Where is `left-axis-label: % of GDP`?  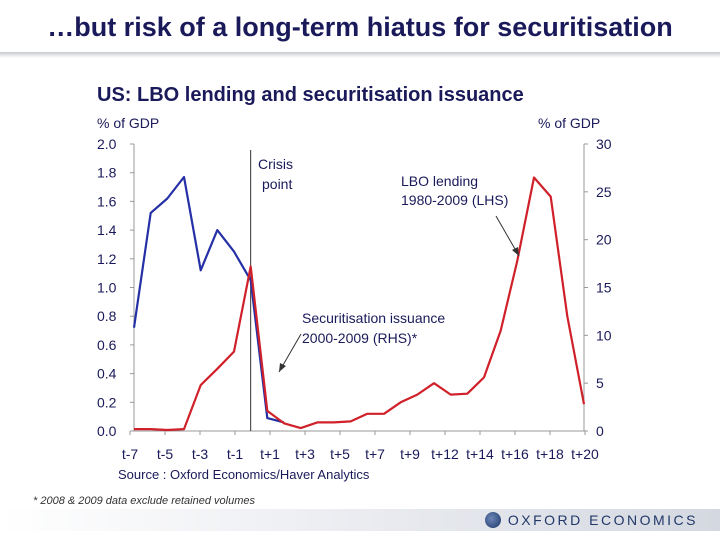 left-axis-label: % of GDP is located at coordinates (128, 123).